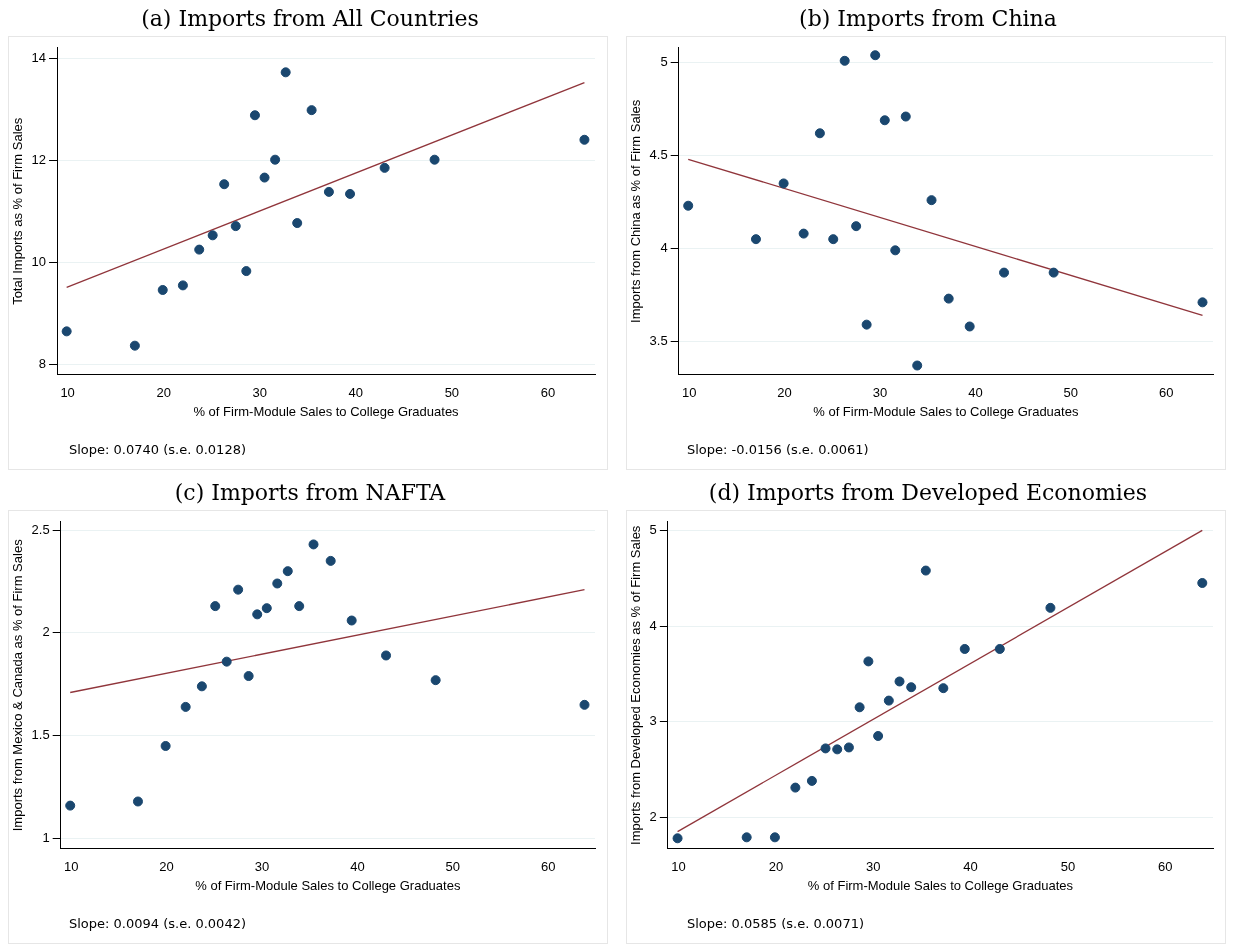  Describe the element at coordinates (658, 155) in the screenshot. I see `y-tick-label: 4.5` at that location.